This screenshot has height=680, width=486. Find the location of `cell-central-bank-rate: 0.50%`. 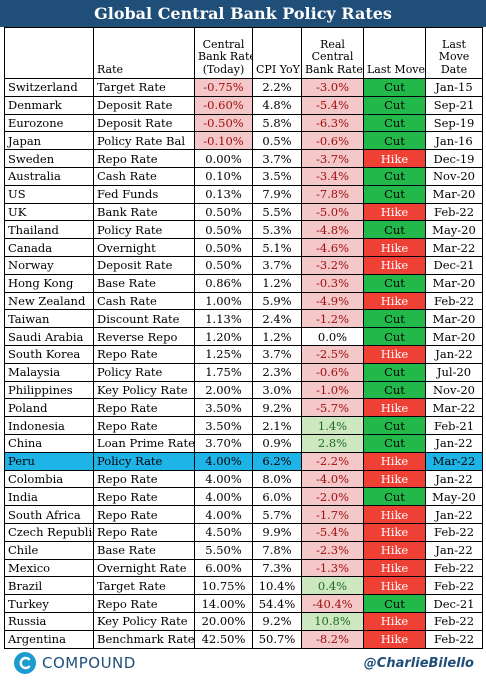

cell-central-bank-rate: 0.50% is located at coordinates (223, 265).